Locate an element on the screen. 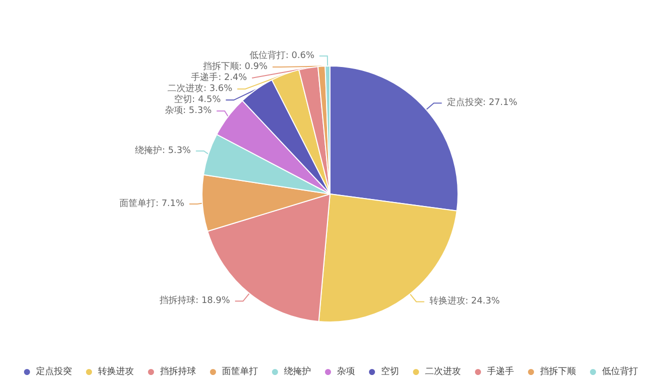 This screenshot has height=388, width=660. legend-label: 挡拆持球 is located at coordinates (178, 371).